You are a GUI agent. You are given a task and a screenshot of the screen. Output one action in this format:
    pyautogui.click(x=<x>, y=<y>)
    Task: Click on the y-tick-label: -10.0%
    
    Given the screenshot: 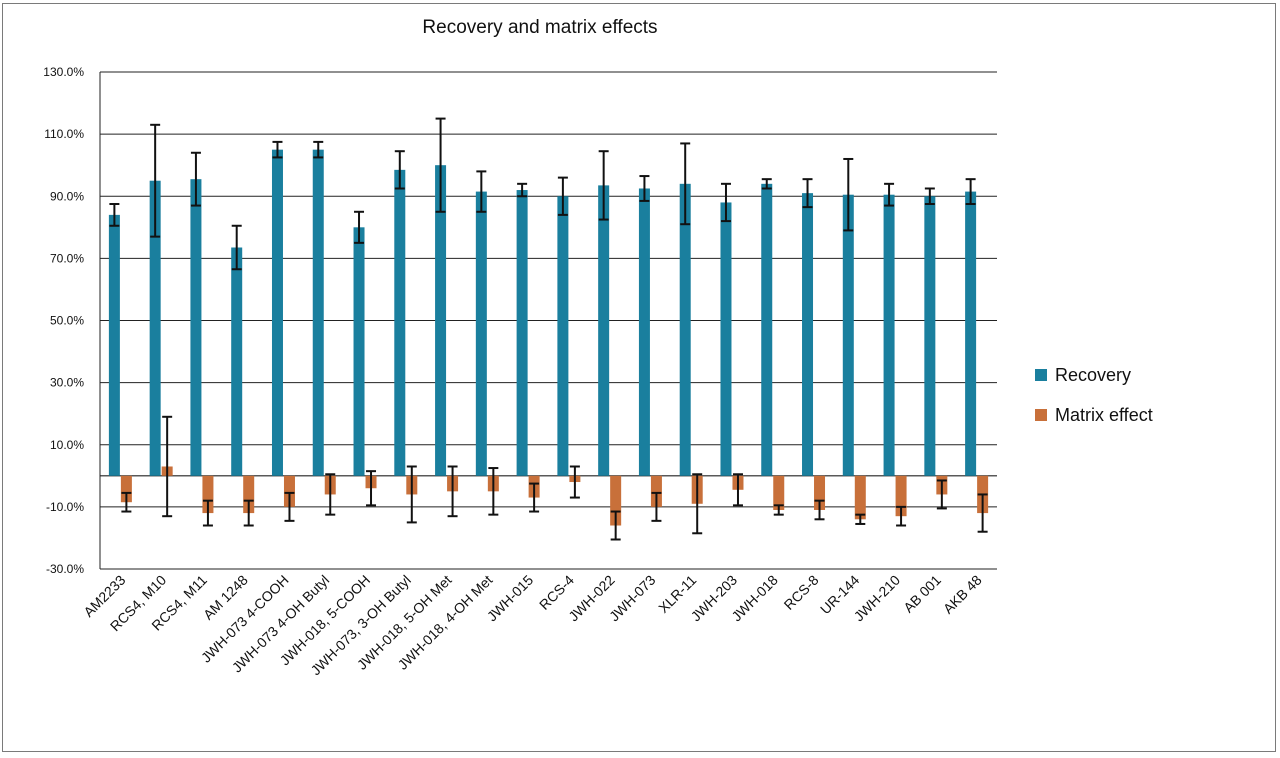 What is the action you would take?
    pyautogui.click(x=65, y=507)
    